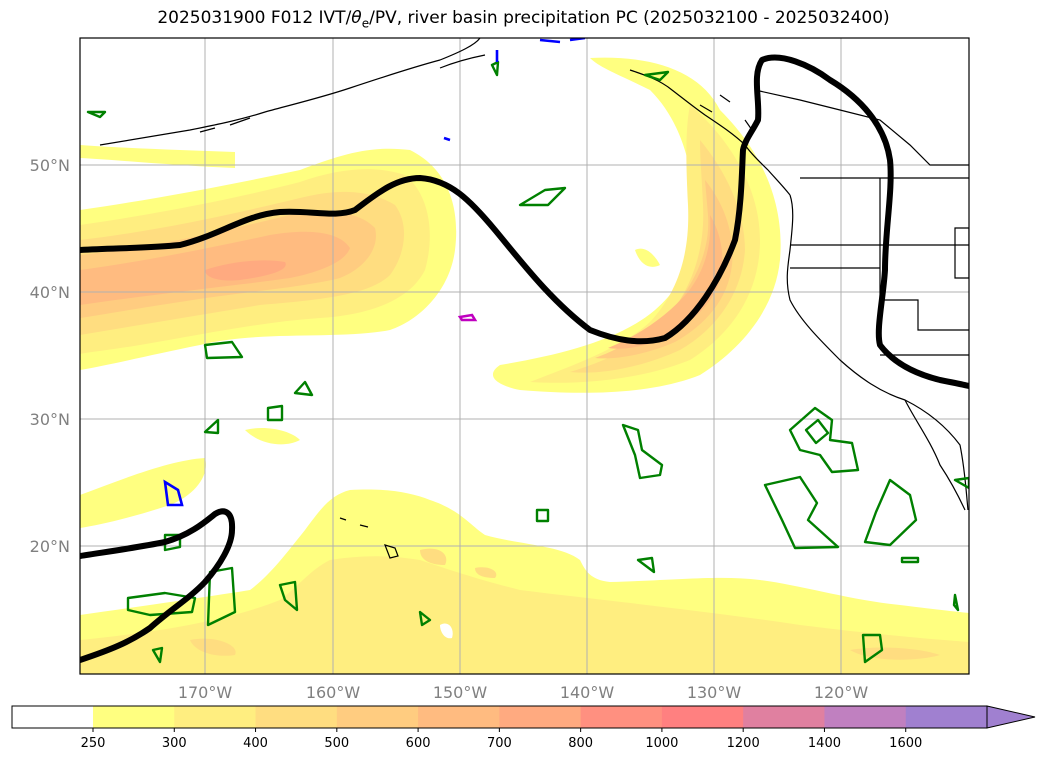  Describe the element at coordinates (587, 692) in the screenshot. I see `lon-tick-140w: 140°W` at that location.